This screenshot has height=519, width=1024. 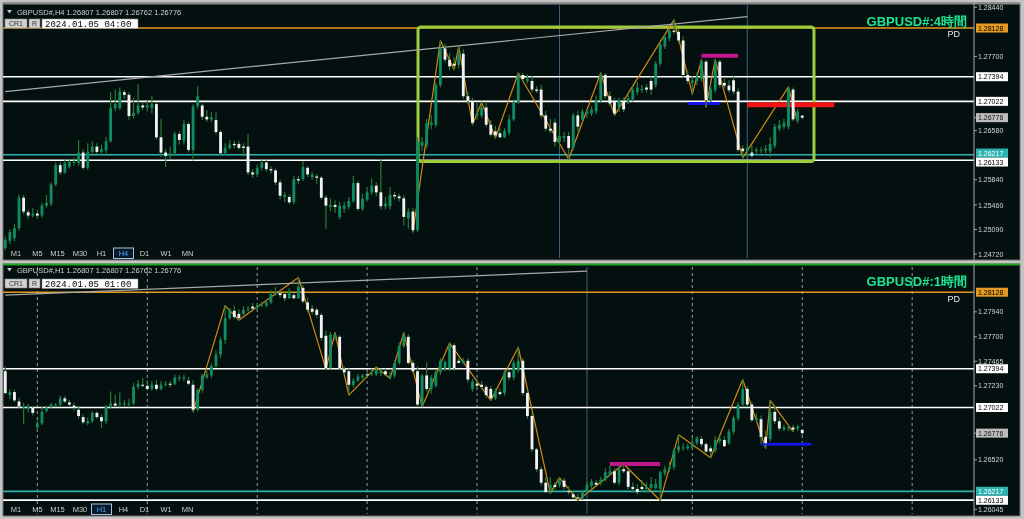 I want to click on annotation: PD, so click(x=954, y=34).